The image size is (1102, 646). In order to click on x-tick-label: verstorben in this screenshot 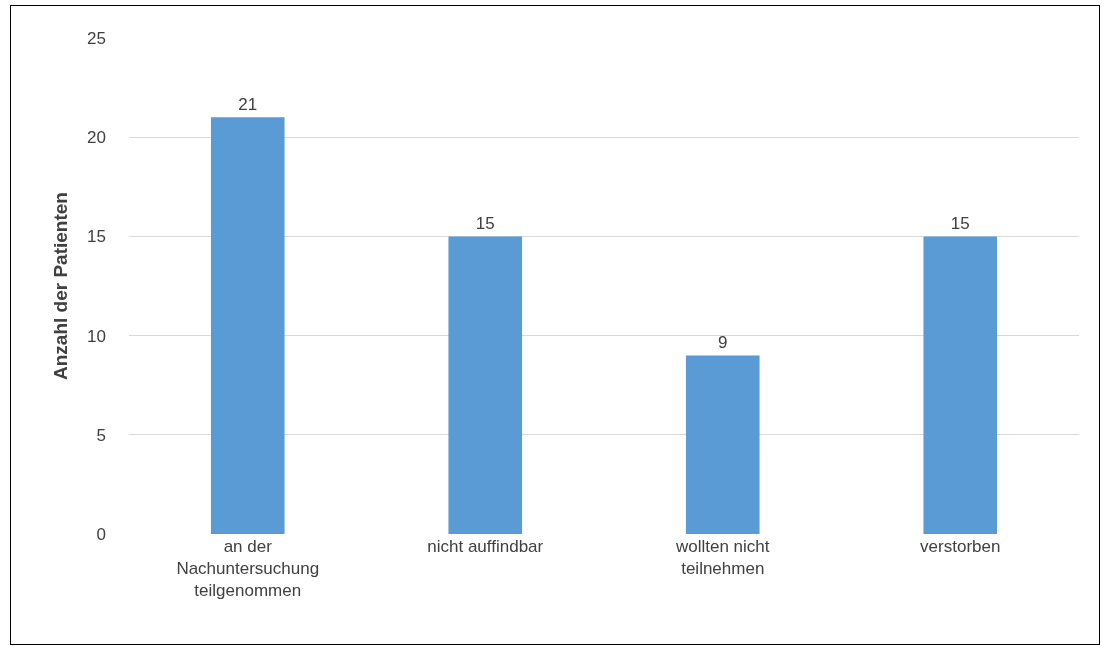, I will do `click(960, 546)`.